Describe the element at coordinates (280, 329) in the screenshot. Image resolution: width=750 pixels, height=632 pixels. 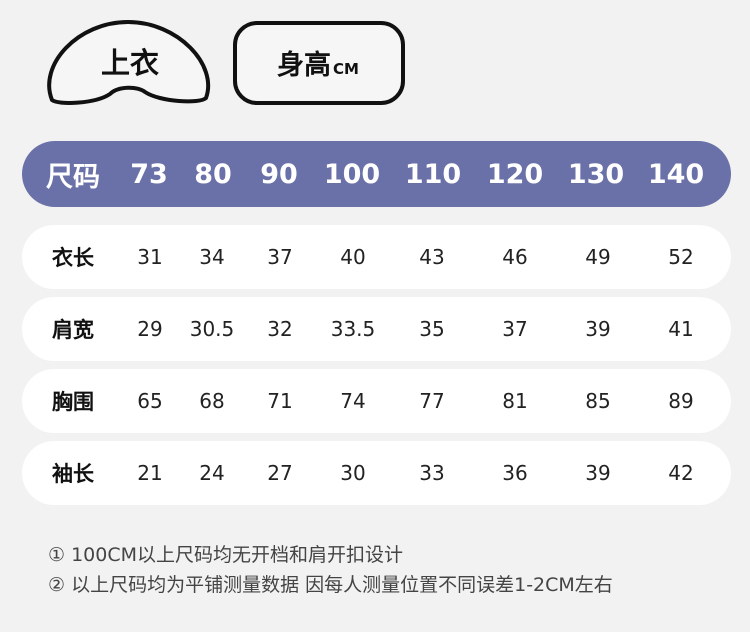
I see `table-cell: 32` at that location.